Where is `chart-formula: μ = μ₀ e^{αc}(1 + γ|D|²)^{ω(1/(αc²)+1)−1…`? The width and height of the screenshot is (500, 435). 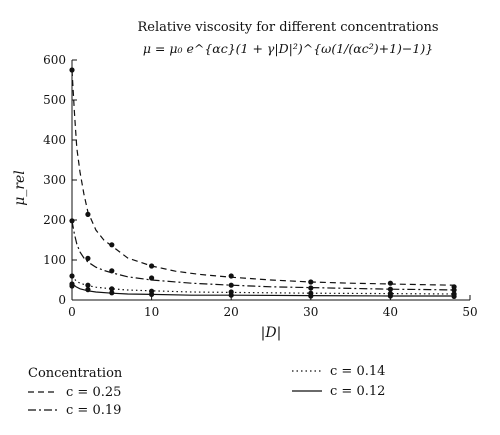 chart-formula: μ = μ₀ e^{αc}(1 + γ|D|²)^{ω(1/(αc²)+1)−1… is located at coordinates (288, 48).